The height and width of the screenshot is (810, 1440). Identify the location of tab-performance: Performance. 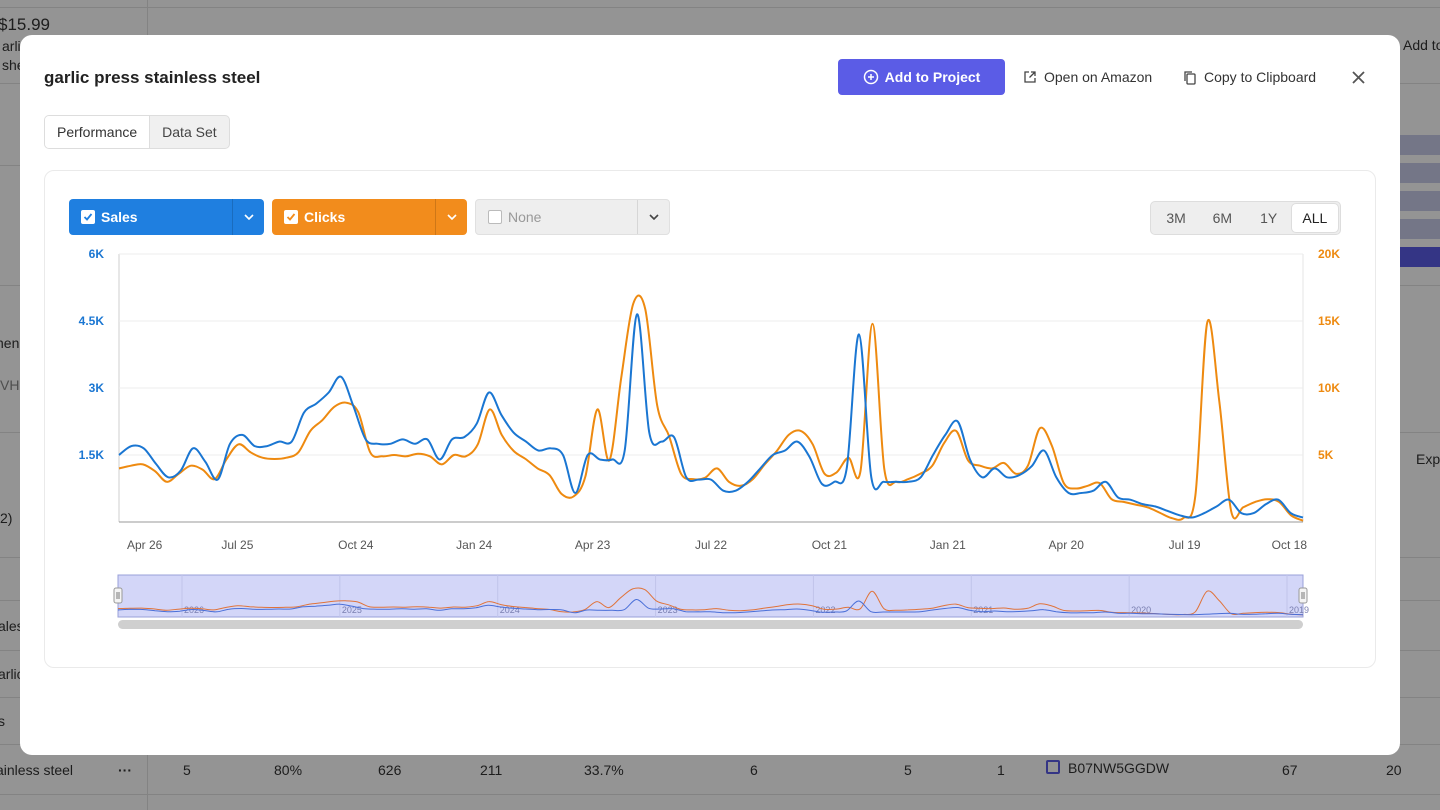
(98, 132).